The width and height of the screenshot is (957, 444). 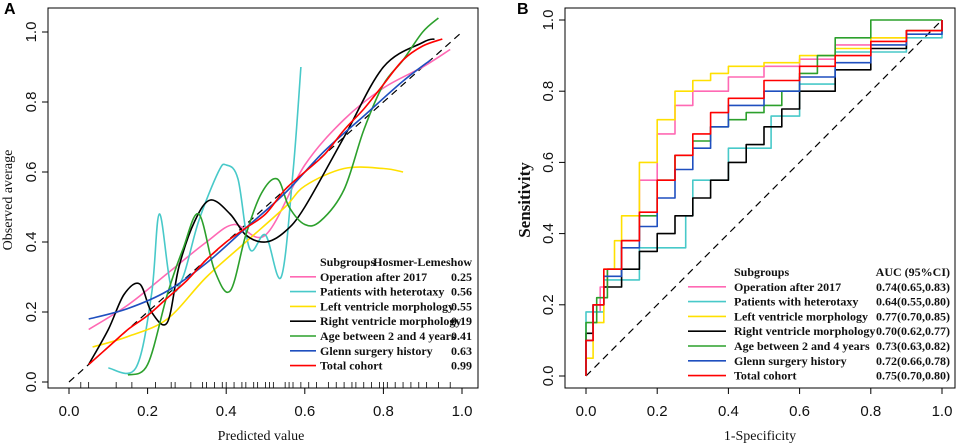 I want to click on legend-entry-stat: 0.72(0.66,0.78), so click(x=913, y=361).